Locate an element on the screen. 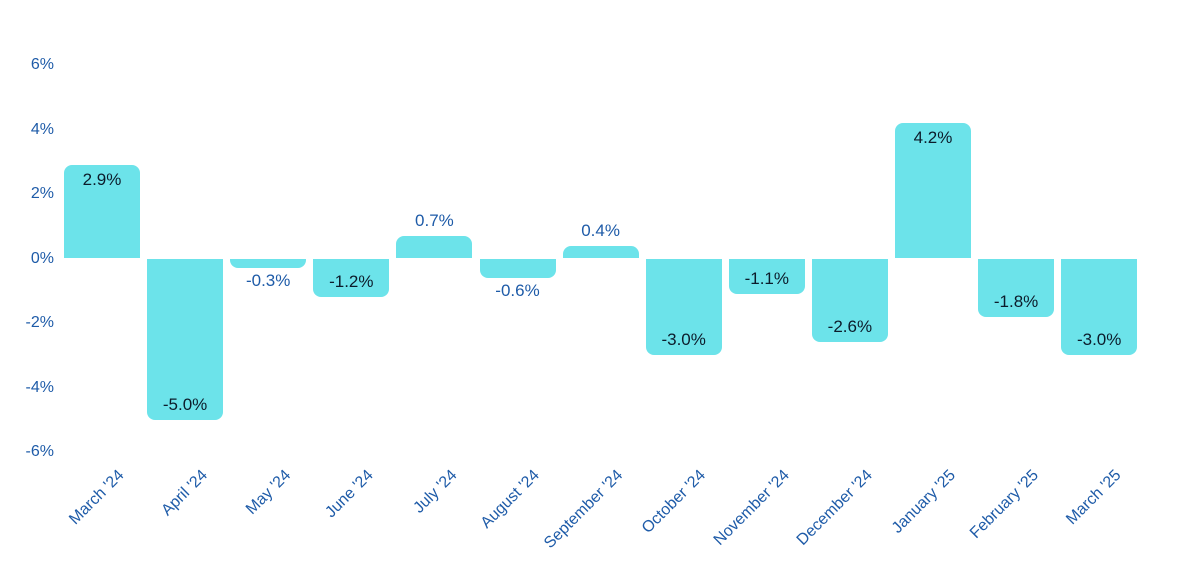 This screenshot has width=1177, height=571. value-label-april-24: -5.0% is located at coordinates (185, 404).